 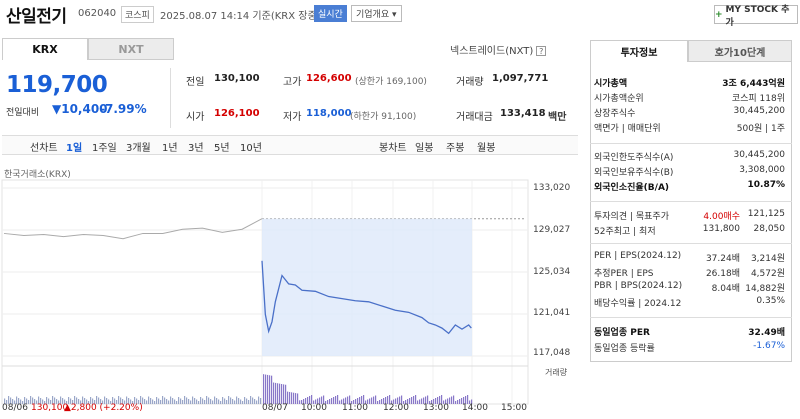 I want to click on my-stock-add-button: + MY STOCK 추가, so click(x=756, y=16).